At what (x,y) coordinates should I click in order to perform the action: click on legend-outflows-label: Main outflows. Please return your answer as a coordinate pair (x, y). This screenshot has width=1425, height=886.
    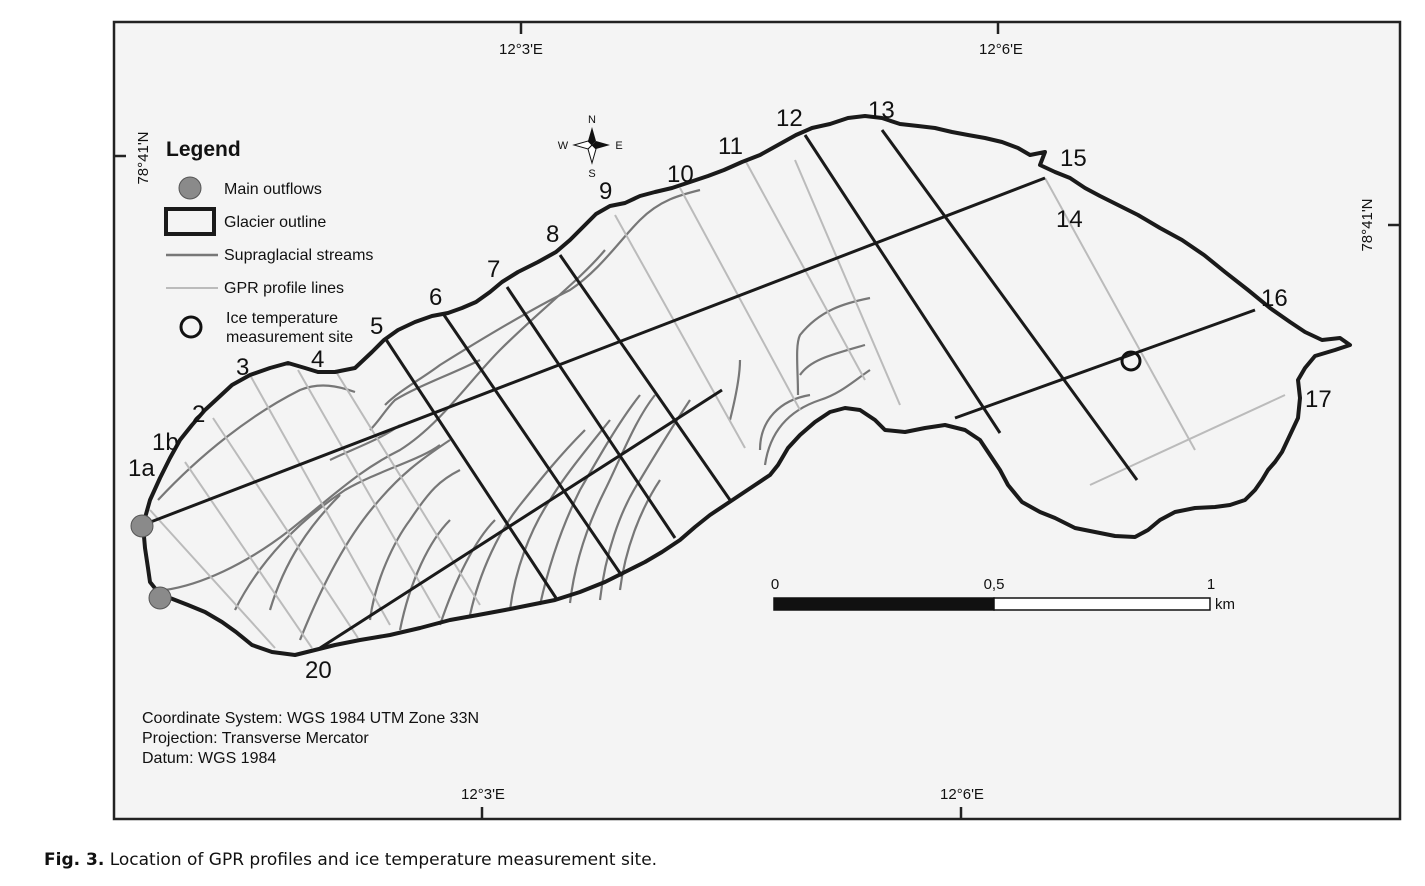
    Looking at the image, I should click on (273, 189).